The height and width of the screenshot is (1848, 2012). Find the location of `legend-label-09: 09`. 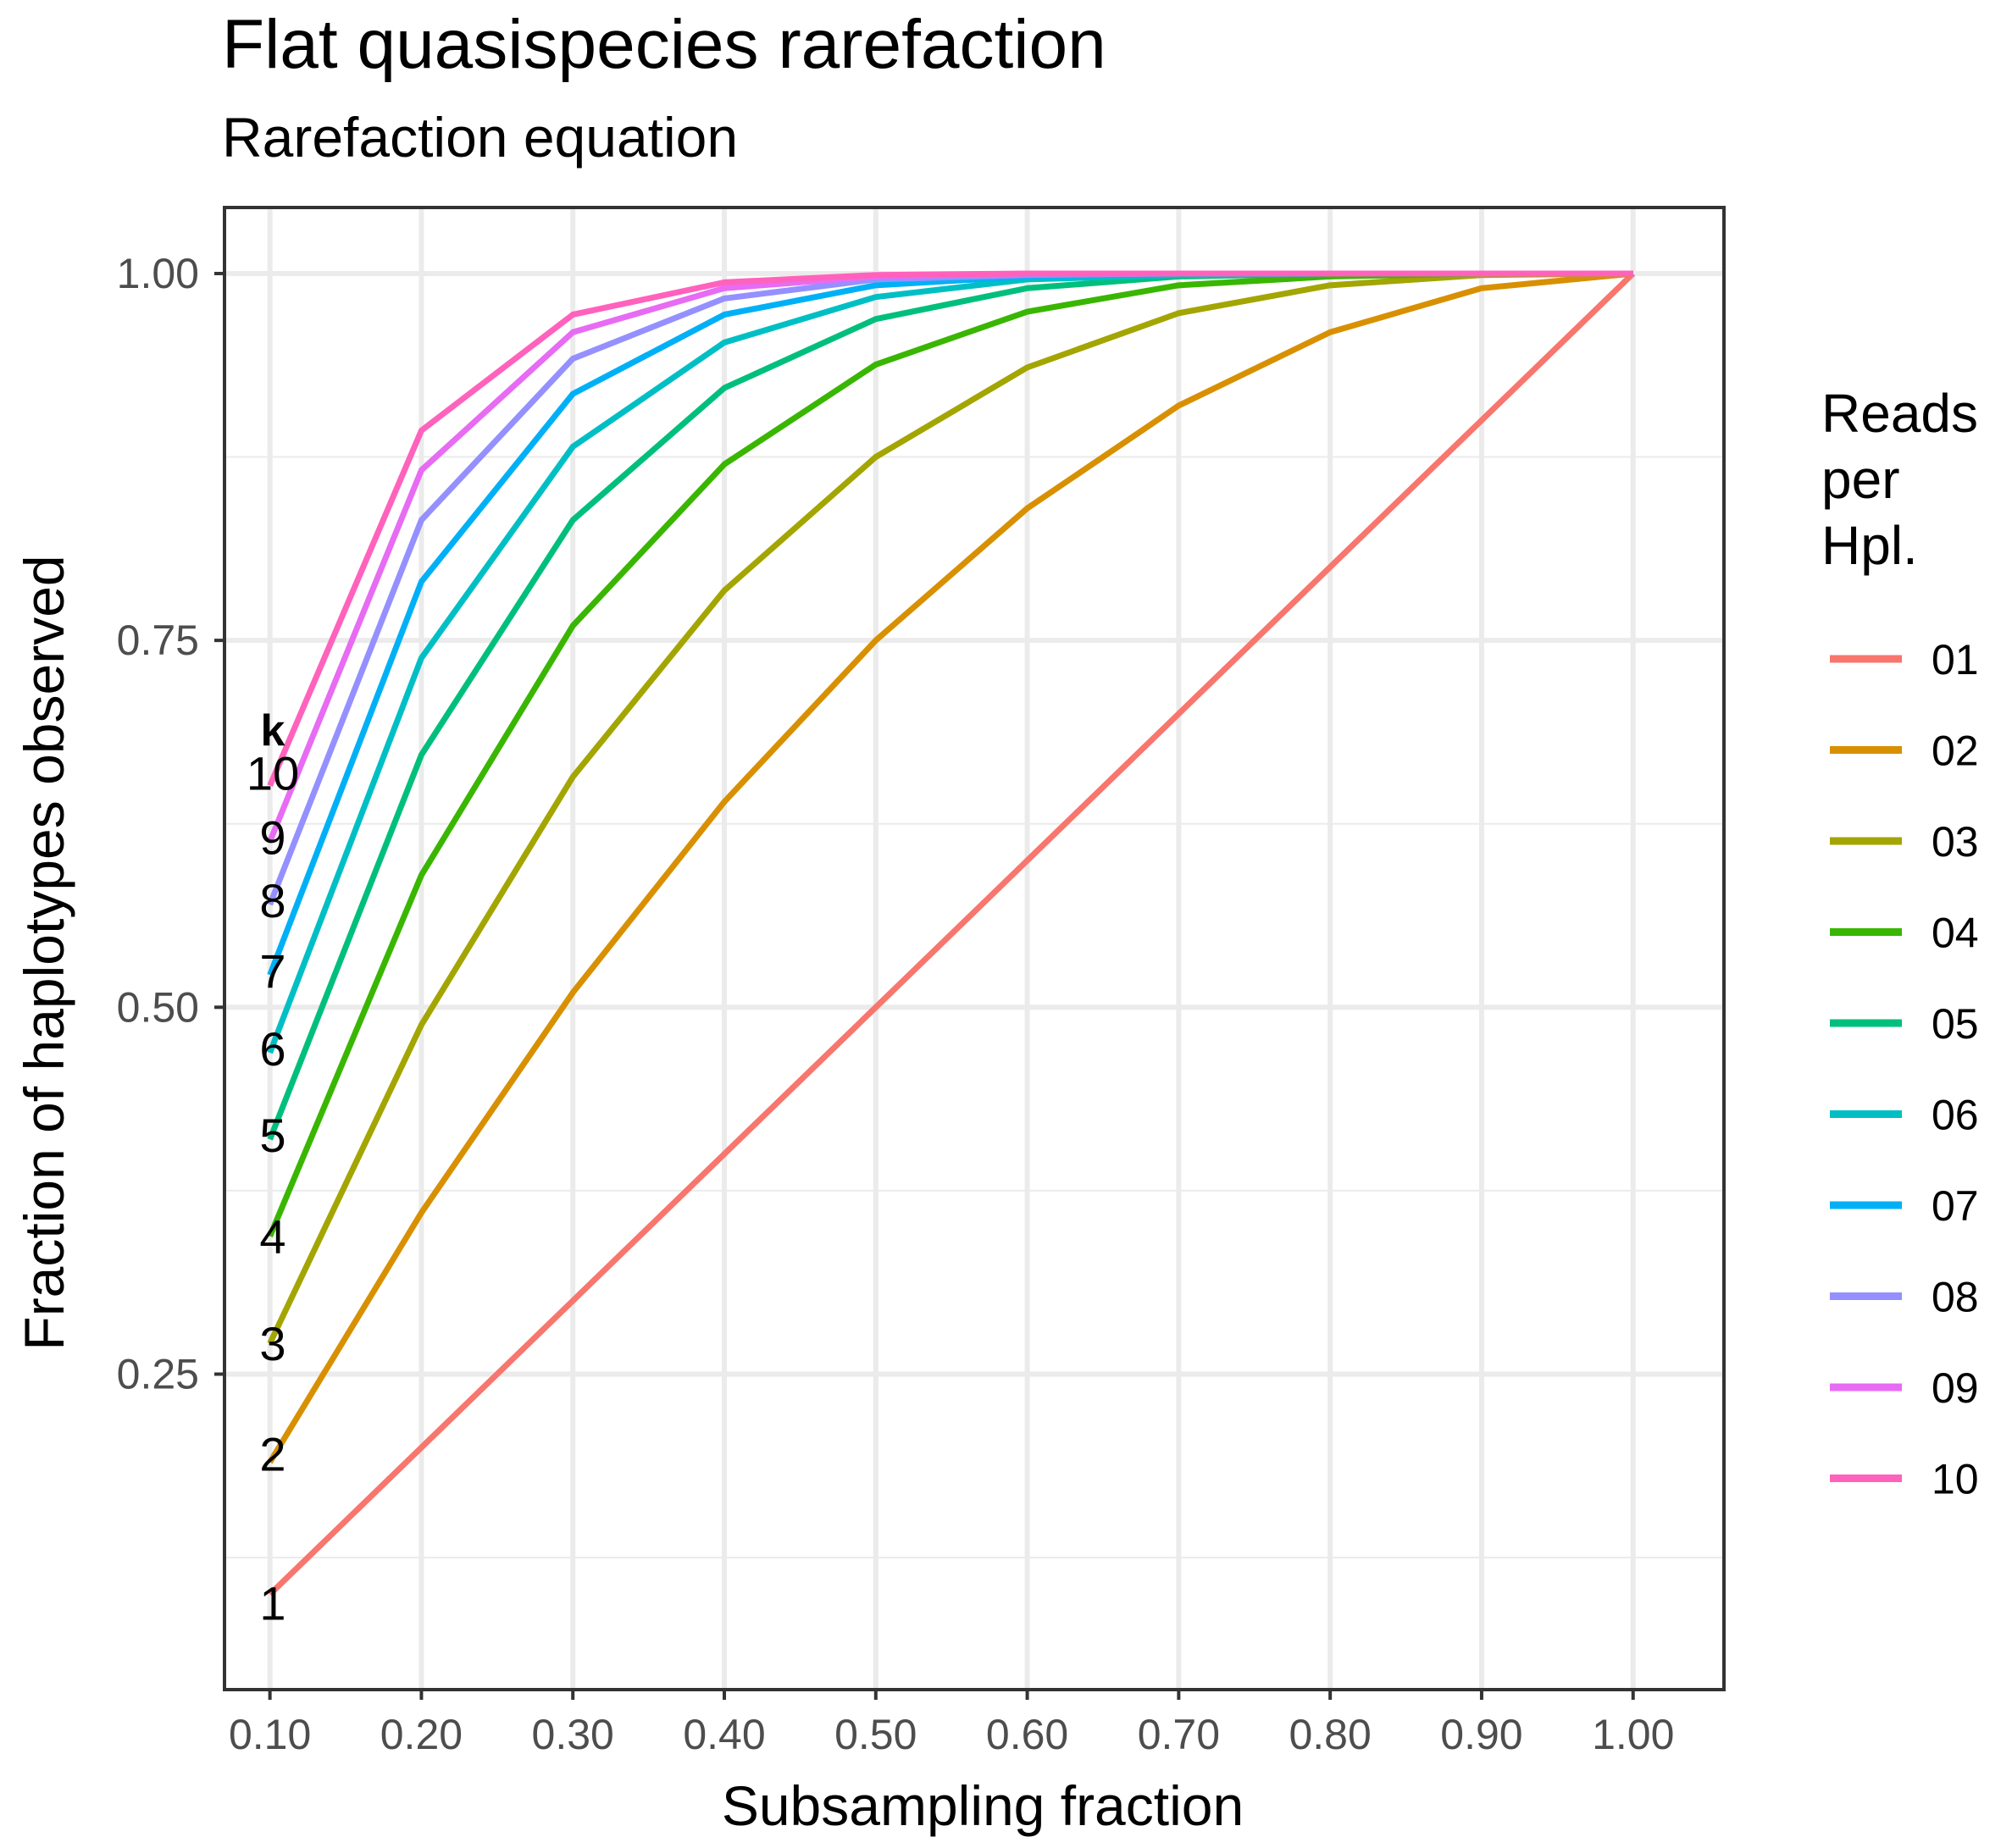

legend-label-09: 09 is located at coordinates (1956, 1388).